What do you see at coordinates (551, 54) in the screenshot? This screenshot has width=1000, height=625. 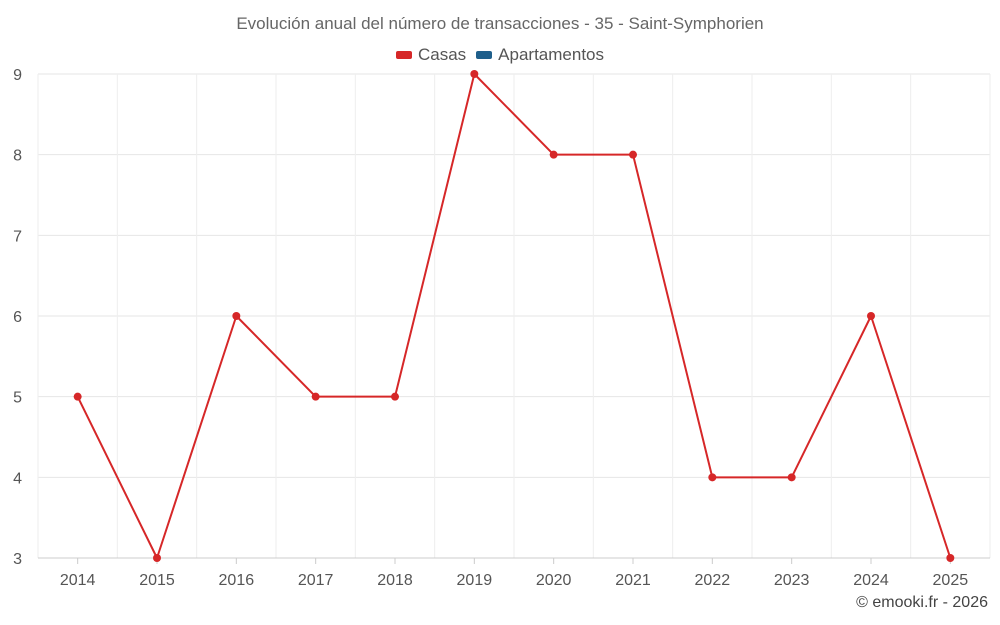 I see `legend-label-apartamentos: Apartamentos` at bounding box center [551, 54].